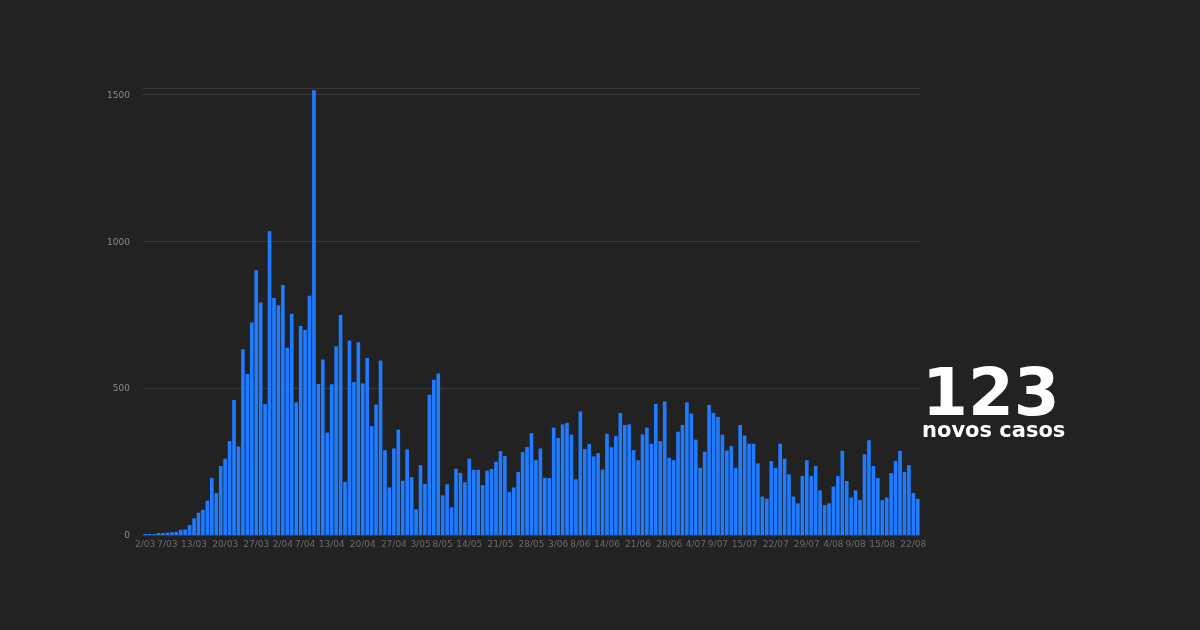 This screenshot has height=630, width=1200. Describe the element at coordinates (638, 543) in the screenshot. I see `x-tick-label: 21/06` at that location.